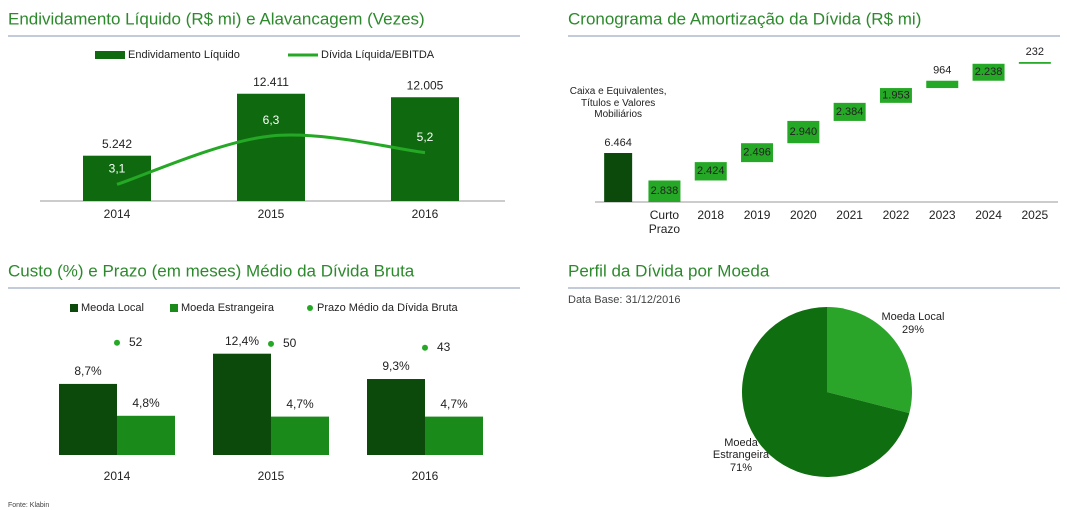 This screenshot has height=510, width=1067. Describe the element at coordinates (117, 169) in the screenshot. I see `line-value-label: 3,1` at that location.